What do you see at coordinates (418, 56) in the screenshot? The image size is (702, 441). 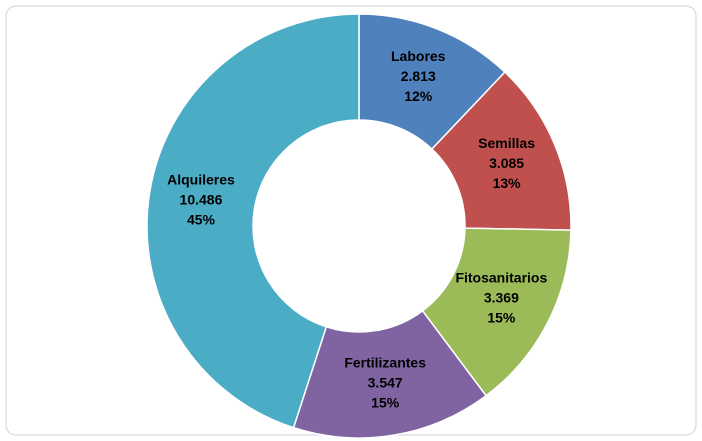 I see `category-label: Labores` at bounding box center [418, 56].